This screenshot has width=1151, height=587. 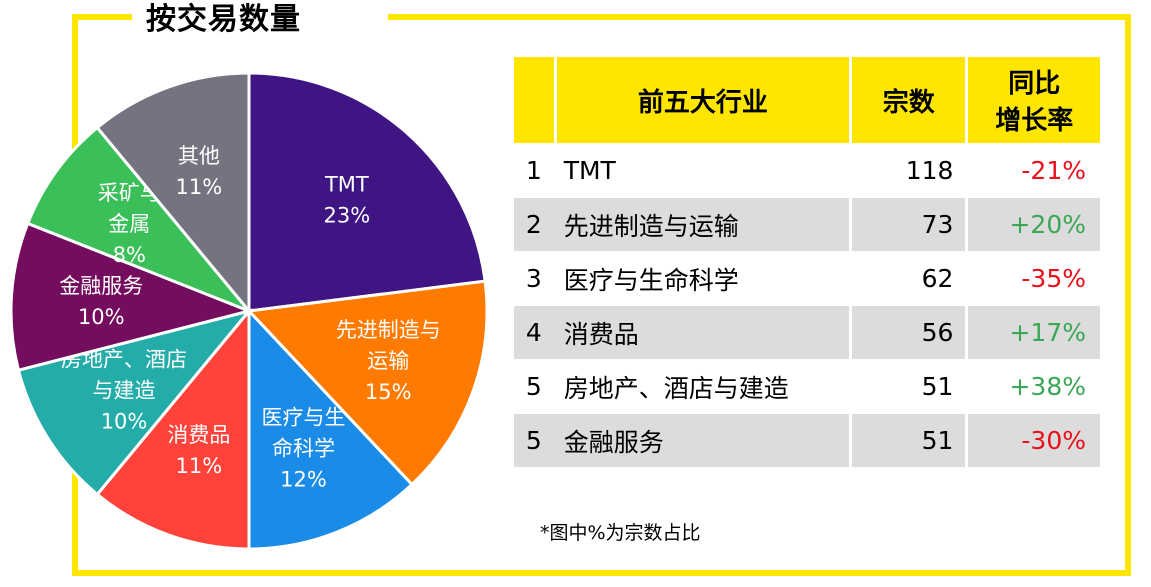 I want to click on pie-slice-pct-1: 15%, so click(x=388, y=392).